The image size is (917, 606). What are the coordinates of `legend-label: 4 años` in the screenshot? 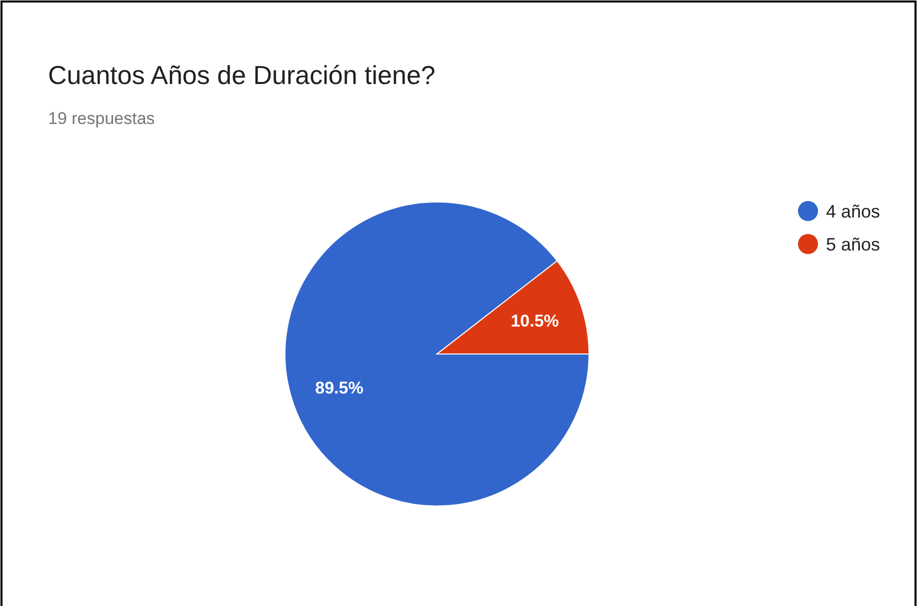 It's located at (853, 211).